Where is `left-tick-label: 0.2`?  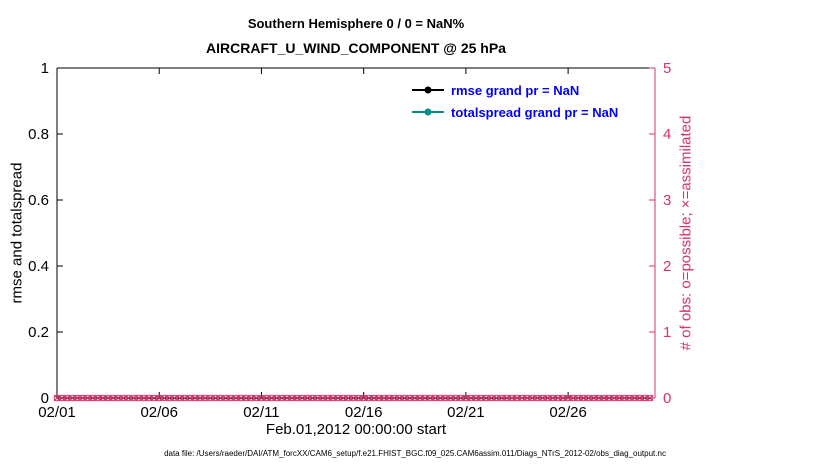
left-tick-label: 0.2 is located at coordinates (38, 332).